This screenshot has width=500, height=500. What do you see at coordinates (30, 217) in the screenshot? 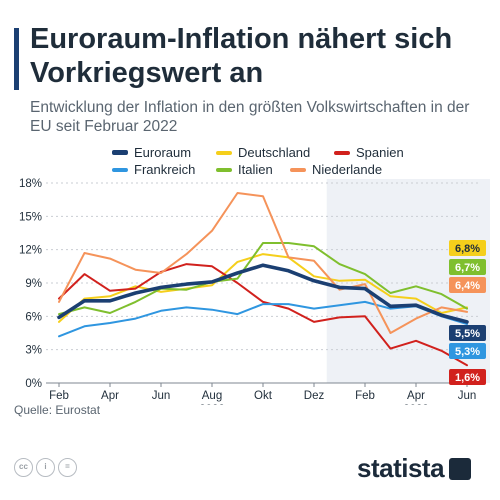
I see `y-tick-label: 15%` at bounding box center [30, 217].